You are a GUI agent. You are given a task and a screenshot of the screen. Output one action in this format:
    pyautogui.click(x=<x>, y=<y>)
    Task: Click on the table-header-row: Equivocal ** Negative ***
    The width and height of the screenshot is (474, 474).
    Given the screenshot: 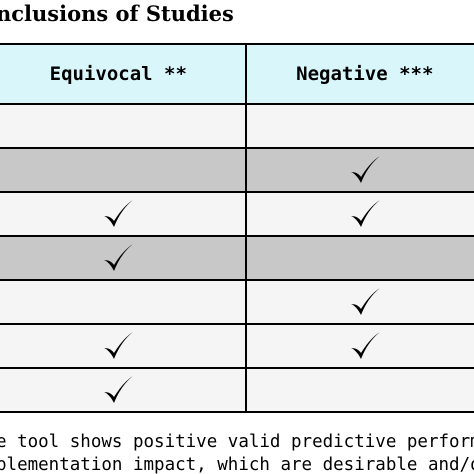 What is the action you would take?
    pyautogui.click(x=237, y=74)
    